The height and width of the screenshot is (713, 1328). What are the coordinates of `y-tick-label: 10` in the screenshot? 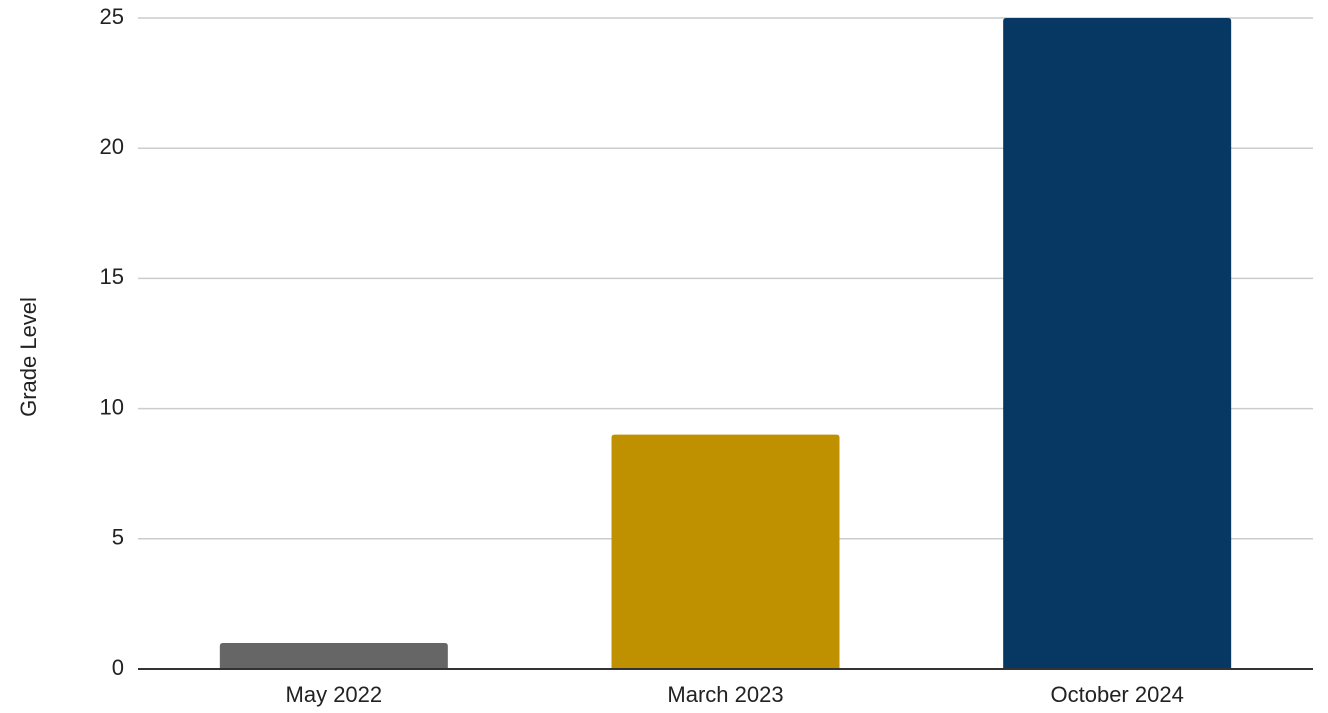 It's located at (112, 406).